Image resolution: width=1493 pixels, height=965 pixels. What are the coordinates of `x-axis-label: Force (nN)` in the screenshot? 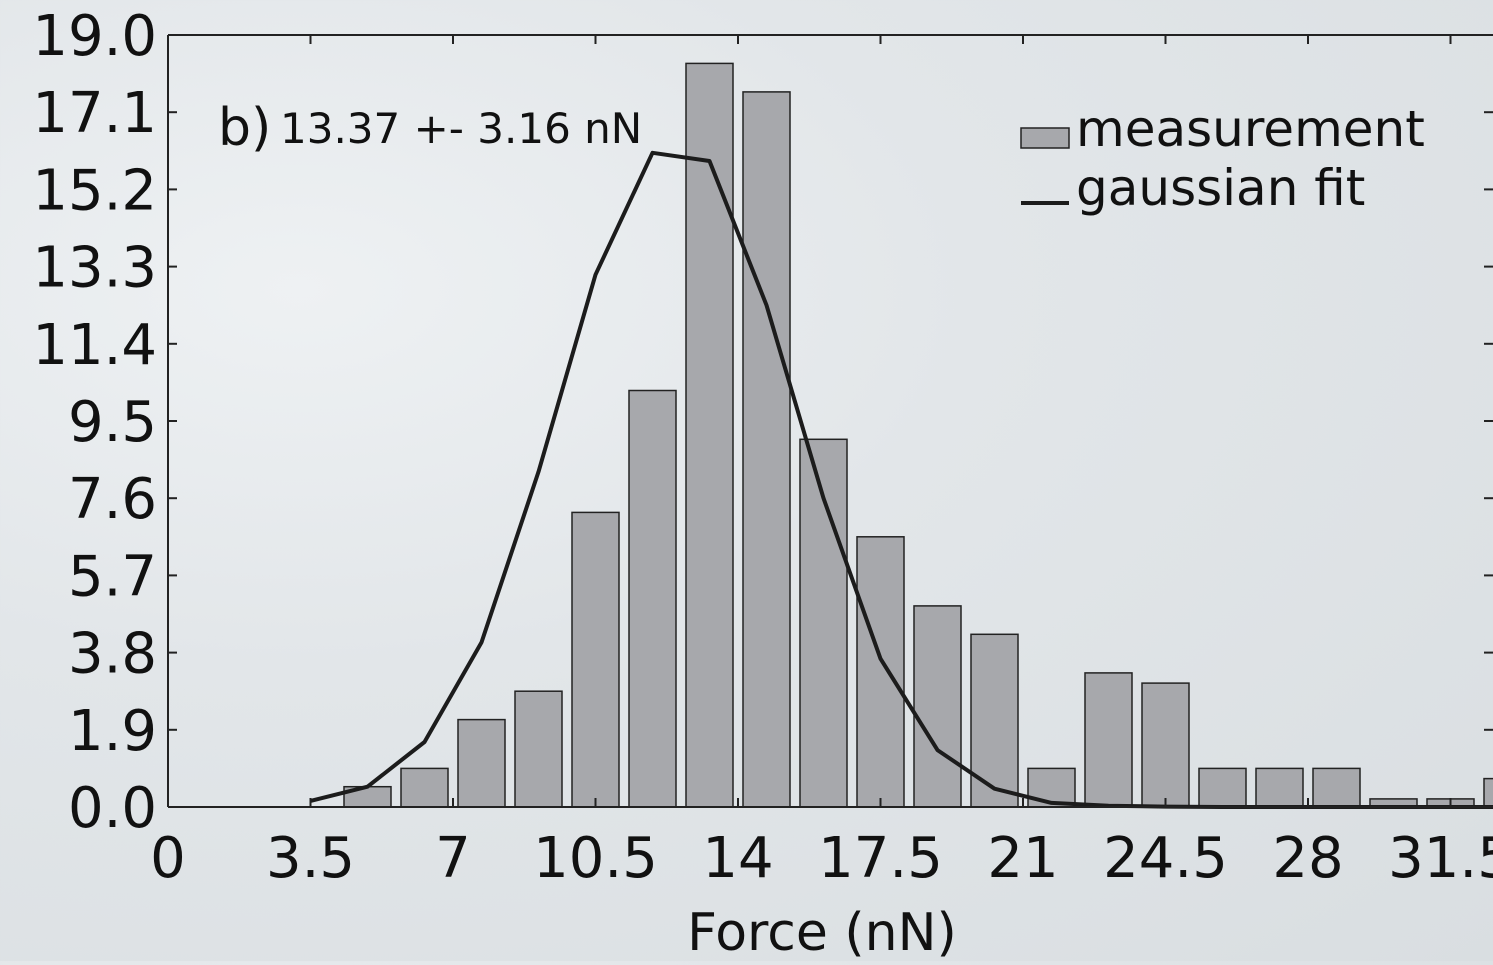 It's located at (822, 932).